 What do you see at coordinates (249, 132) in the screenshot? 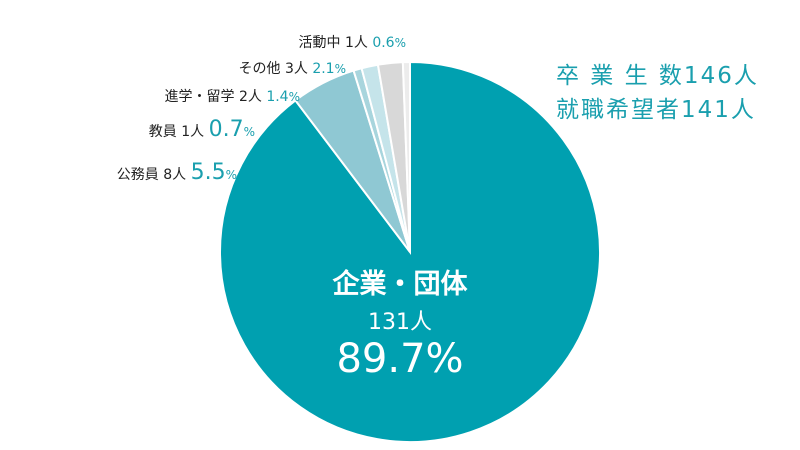
I see `label-kyoin-unit: %` at bounding box center [249, 132].